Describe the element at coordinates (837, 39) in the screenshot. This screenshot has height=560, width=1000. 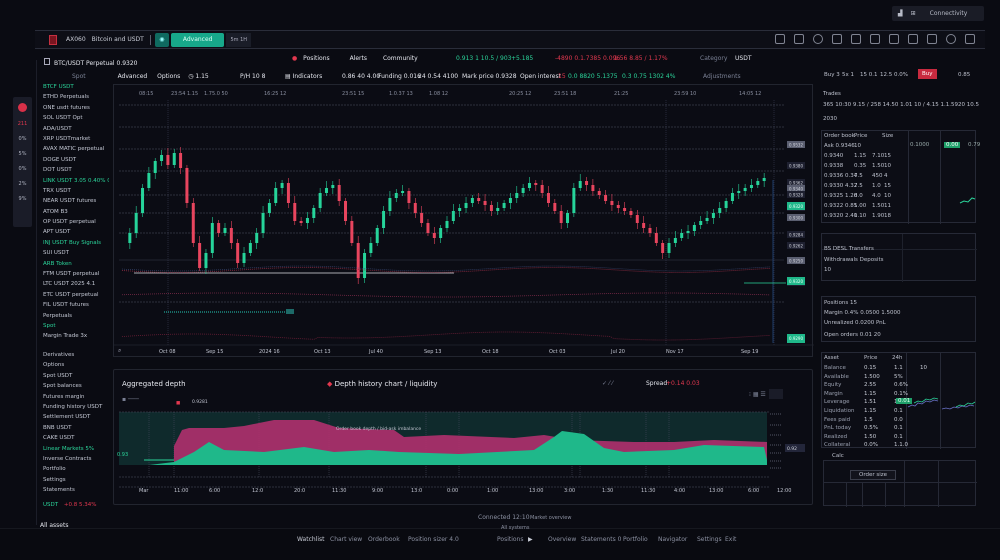
I see `drawing-icon` at that location.